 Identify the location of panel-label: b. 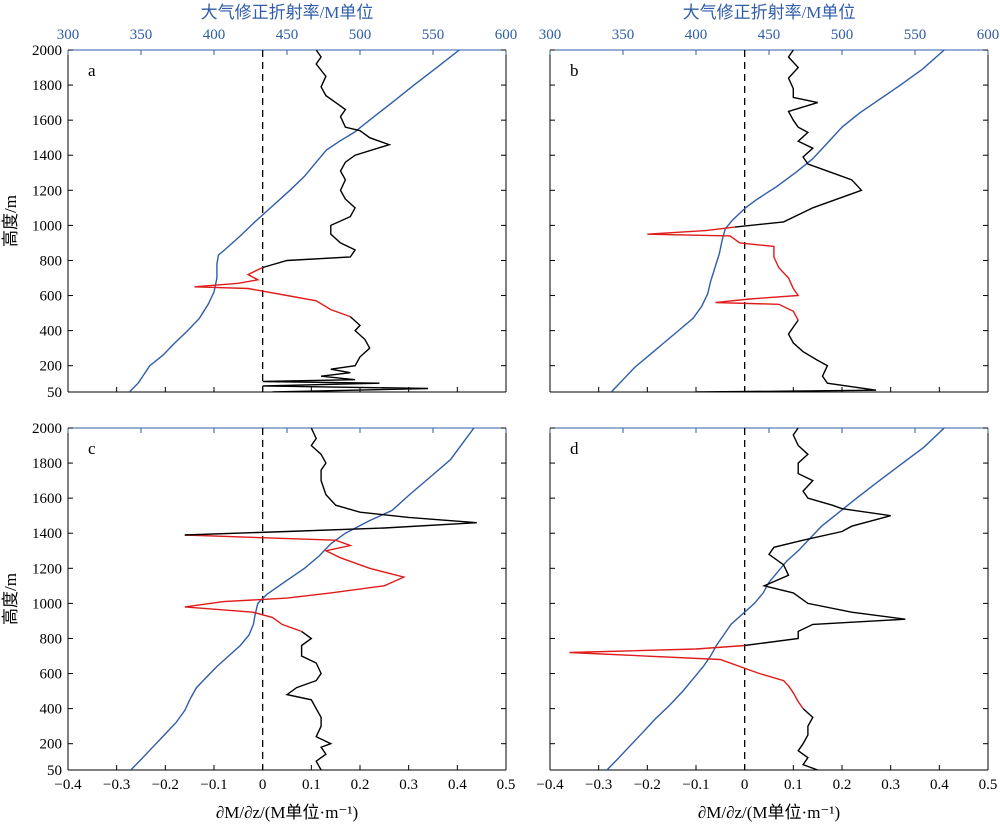
(574, 70).